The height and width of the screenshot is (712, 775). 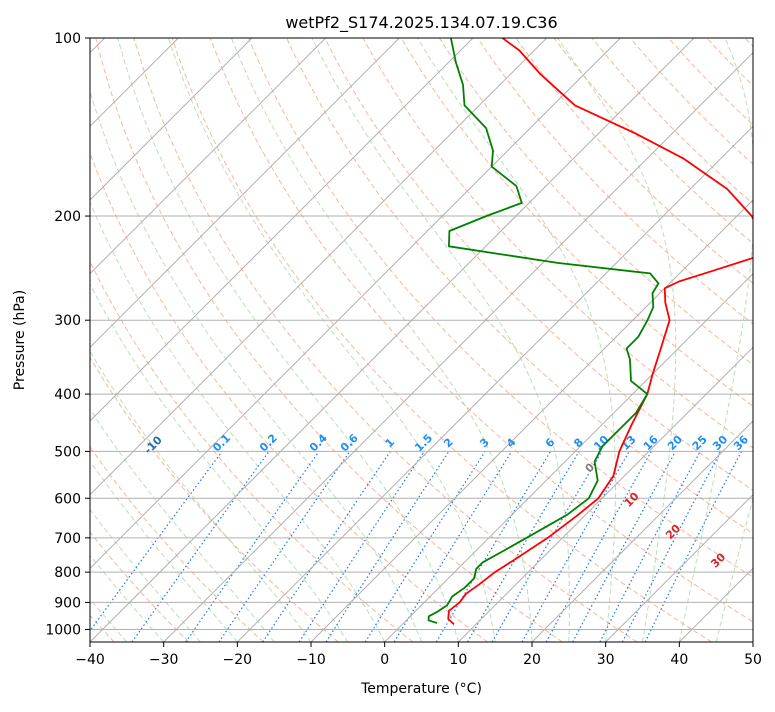 I want to click on dry-adiabat-label: -30, so click(x=1, y=368).